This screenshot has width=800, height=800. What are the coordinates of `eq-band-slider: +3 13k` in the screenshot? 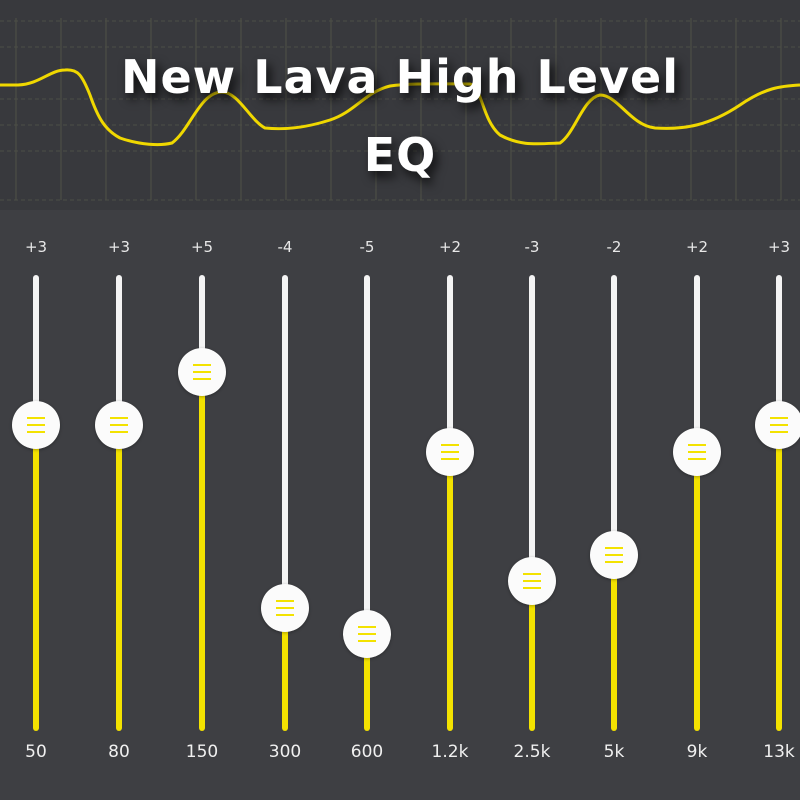 It's located at (774, 505).